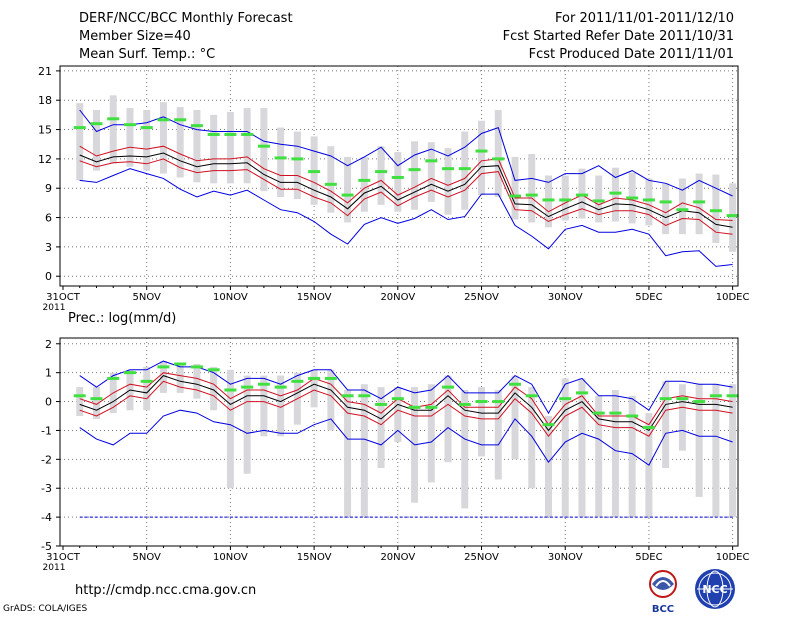 This screenshot has width=800, height=618. What do you see at coordinates (45, 609) in the screenshot?
I see `grads-credit: GrADS: COLA/IGES` at bounding box center [45, 609].